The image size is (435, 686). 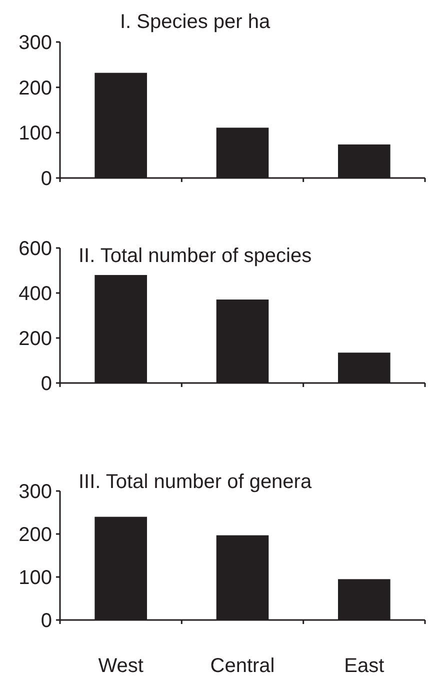 I want to click on x-tick-label: East, so click(x=364, y=666).